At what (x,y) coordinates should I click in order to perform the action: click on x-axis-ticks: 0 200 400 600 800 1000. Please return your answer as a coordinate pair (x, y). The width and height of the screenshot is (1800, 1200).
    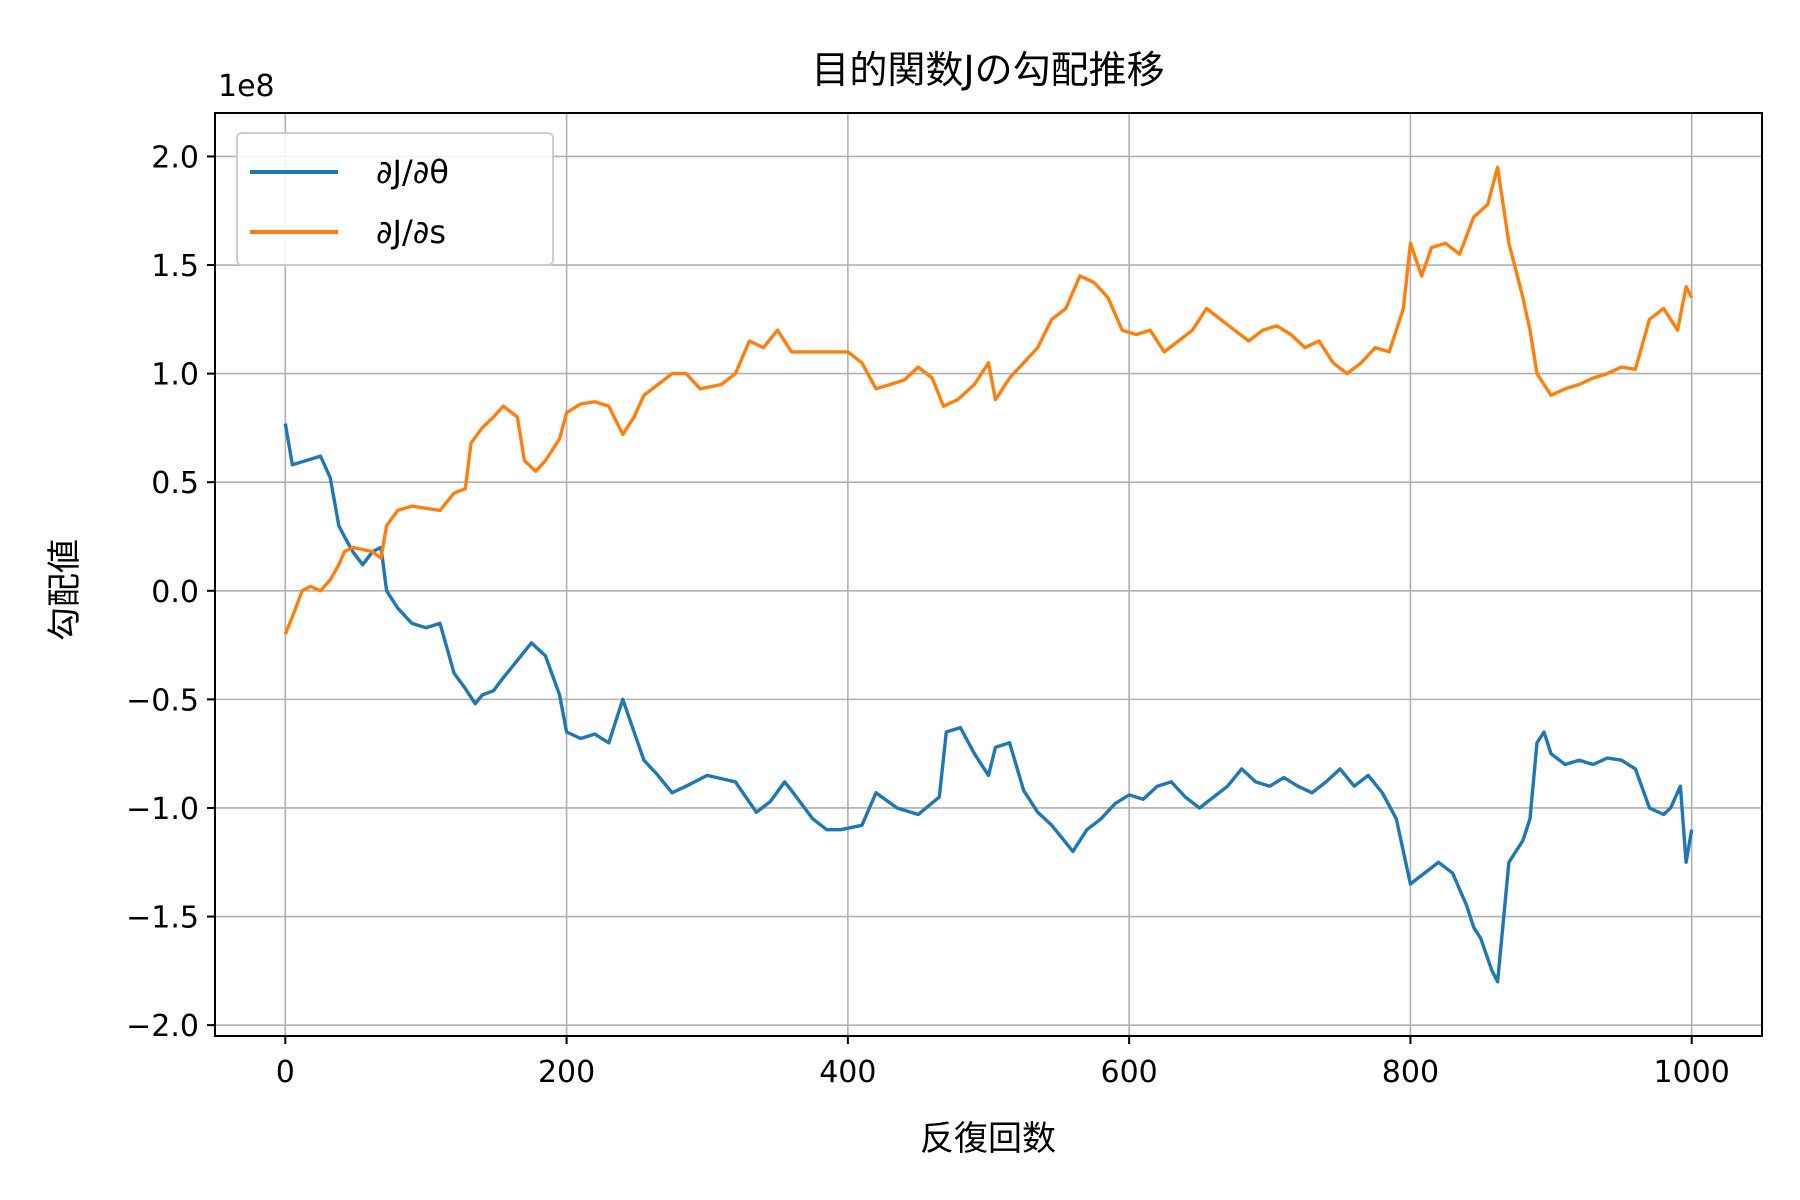
    Looking at the image, I should click on (1003, 1063).